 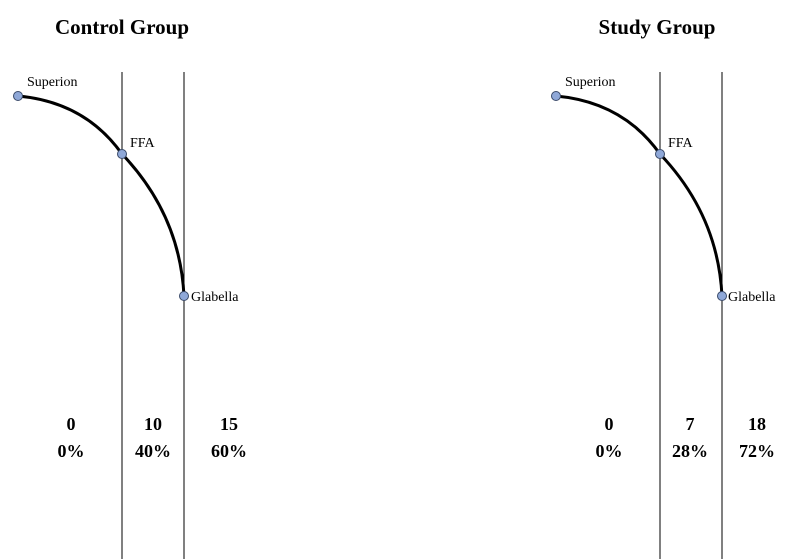 I want to click on zone-percent-study-1: 0%, so click(x=609, y=451).